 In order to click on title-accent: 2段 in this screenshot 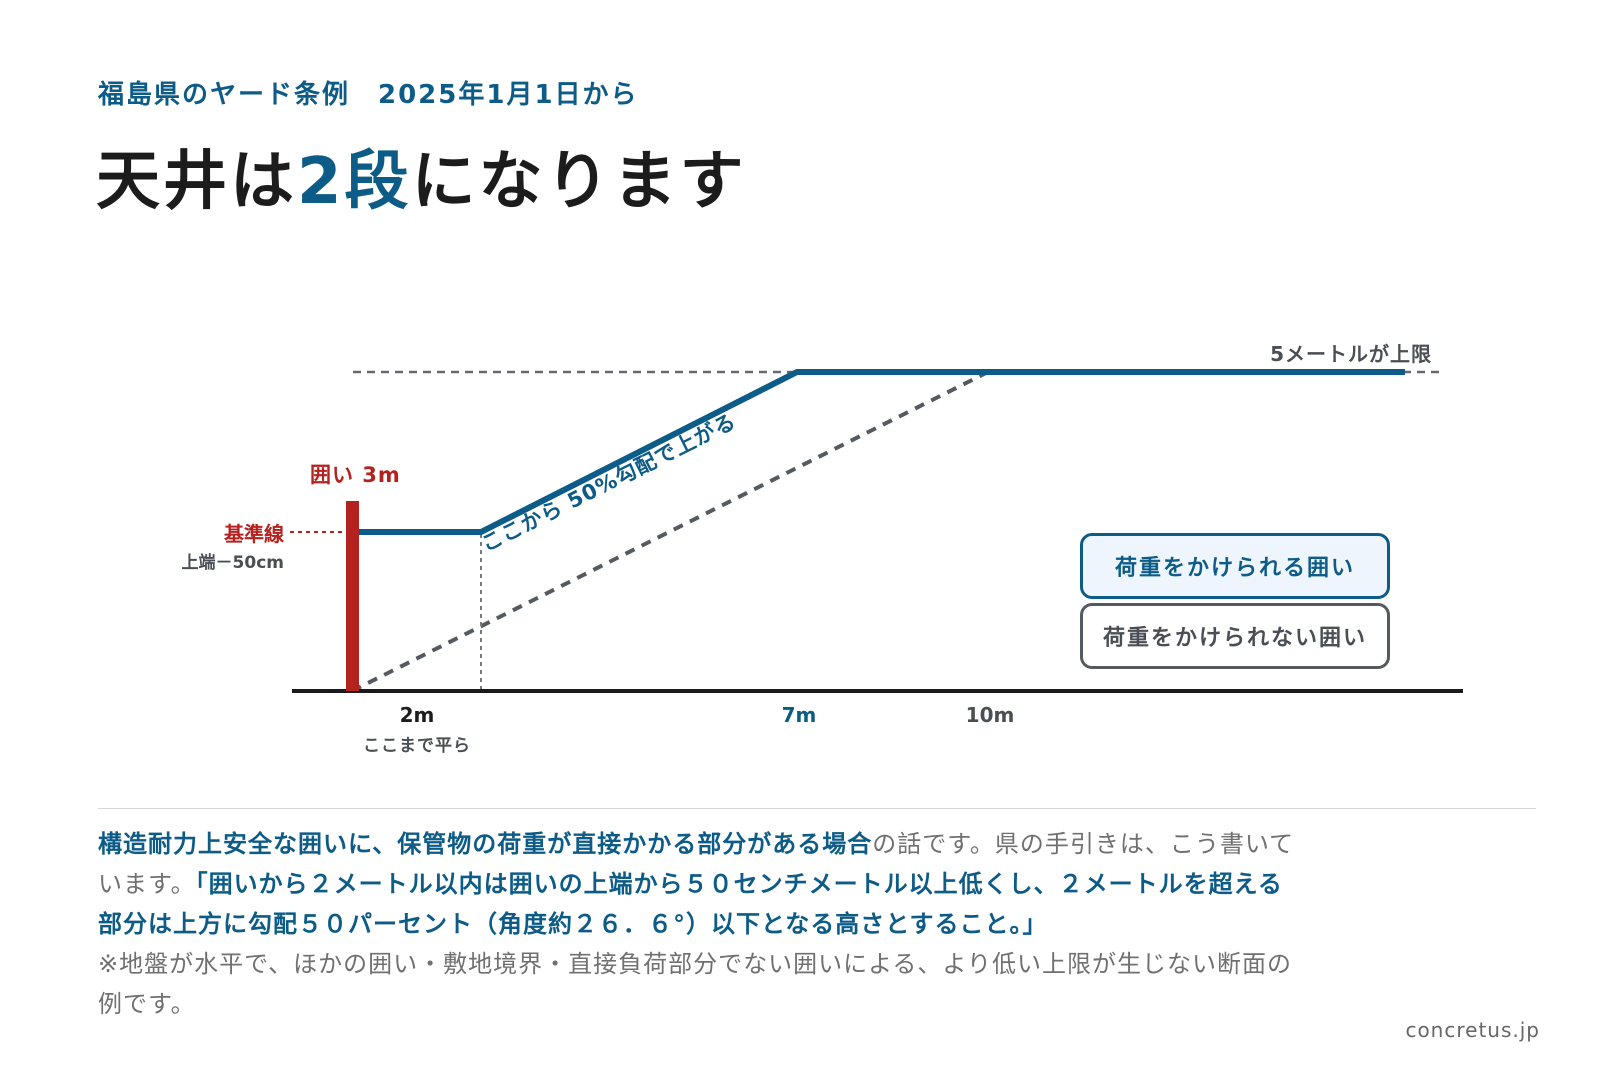, I will do `click(354, 182)`.